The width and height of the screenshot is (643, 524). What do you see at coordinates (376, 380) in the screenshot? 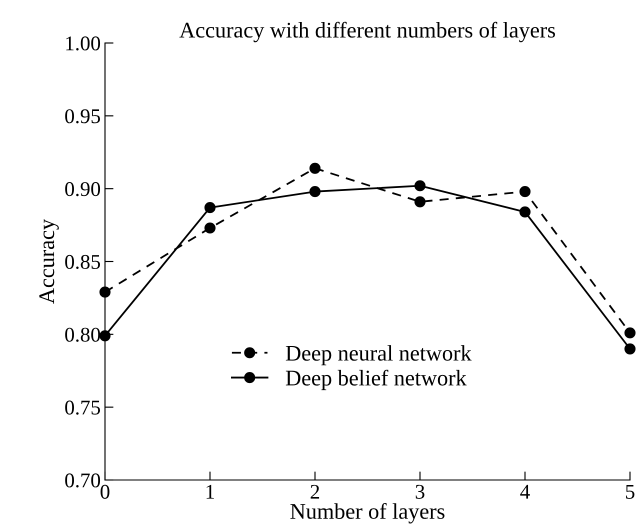
I see `legend-label: Deep belief network` at bounding box center [376, 380].